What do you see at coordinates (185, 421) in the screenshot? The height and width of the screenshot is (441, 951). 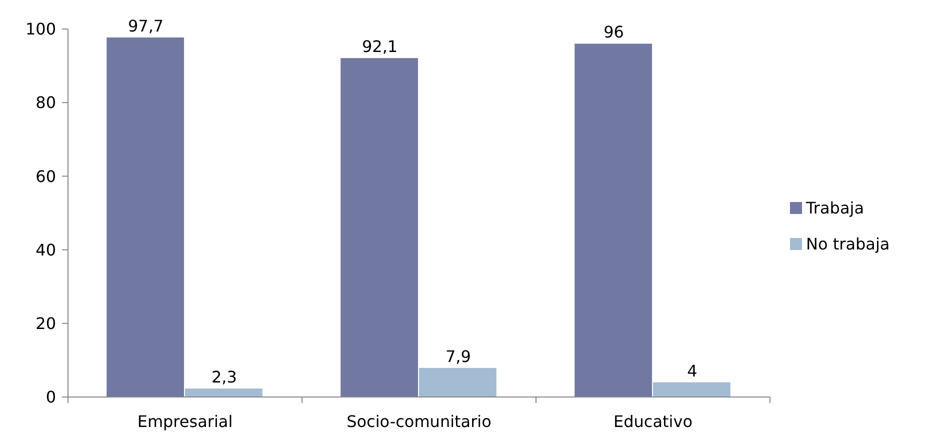 I see `x-tick-label: Empresarial` at bounding box center [185, 421].